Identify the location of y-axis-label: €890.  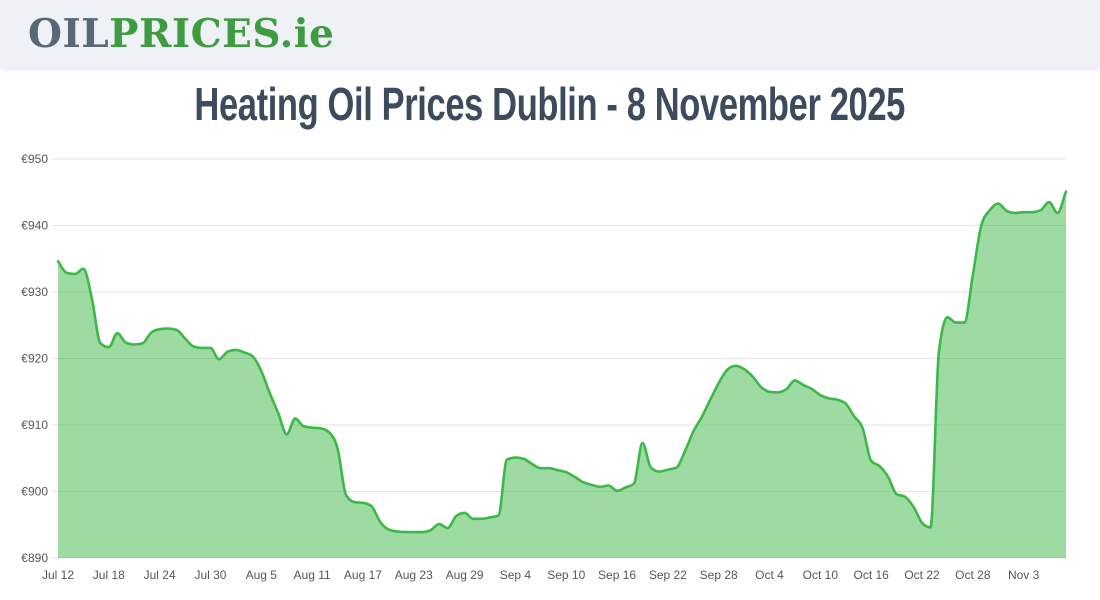
(34, 558).